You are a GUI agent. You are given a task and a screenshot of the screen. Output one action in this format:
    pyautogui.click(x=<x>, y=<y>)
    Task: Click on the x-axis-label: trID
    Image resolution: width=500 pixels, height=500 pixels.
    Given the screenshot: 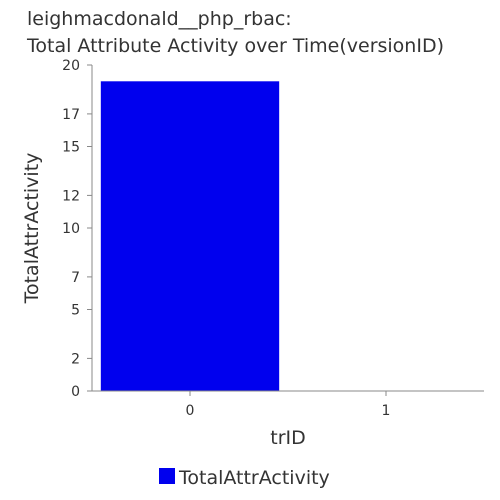 What is the action you would take?
    pyautogui.click(x=288, y=438)
    